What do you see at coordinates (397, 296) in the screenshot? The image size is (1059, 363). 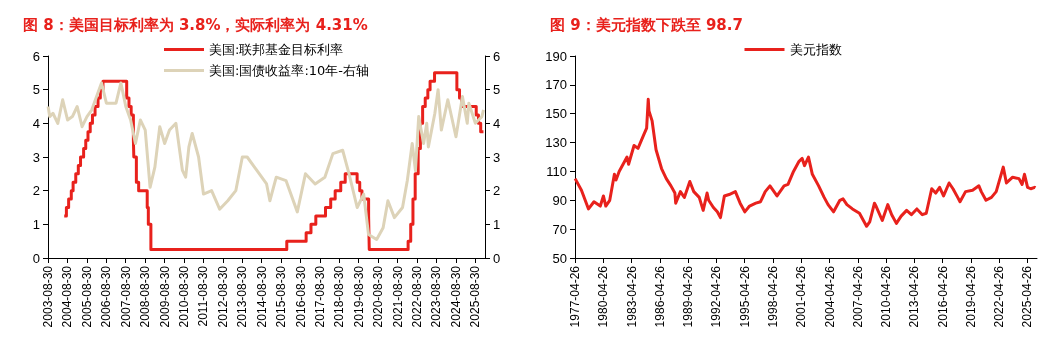 I see `x-tick-label: 2021-08-30` at bounding box center [397, 296].